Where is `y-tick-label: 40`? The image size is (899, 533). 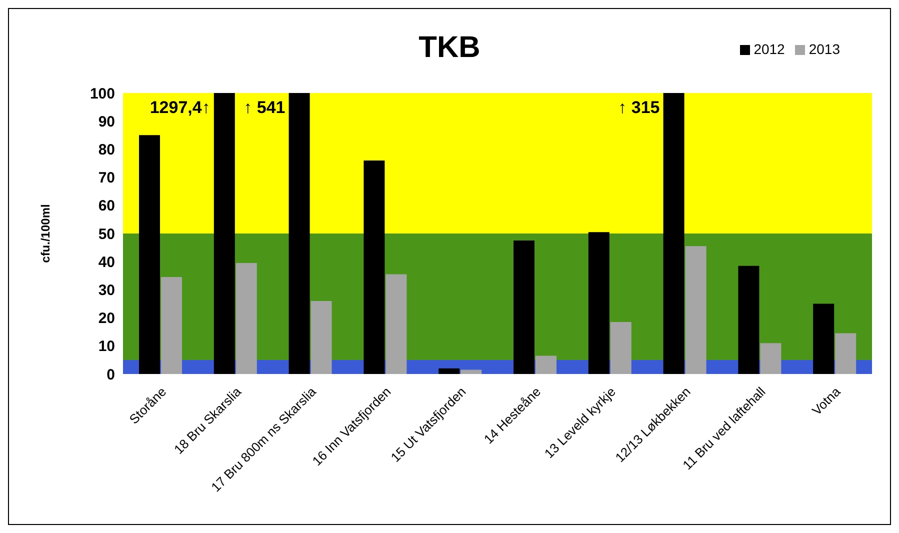
y-tick-label: 40 is located at coordinates (106, 262).